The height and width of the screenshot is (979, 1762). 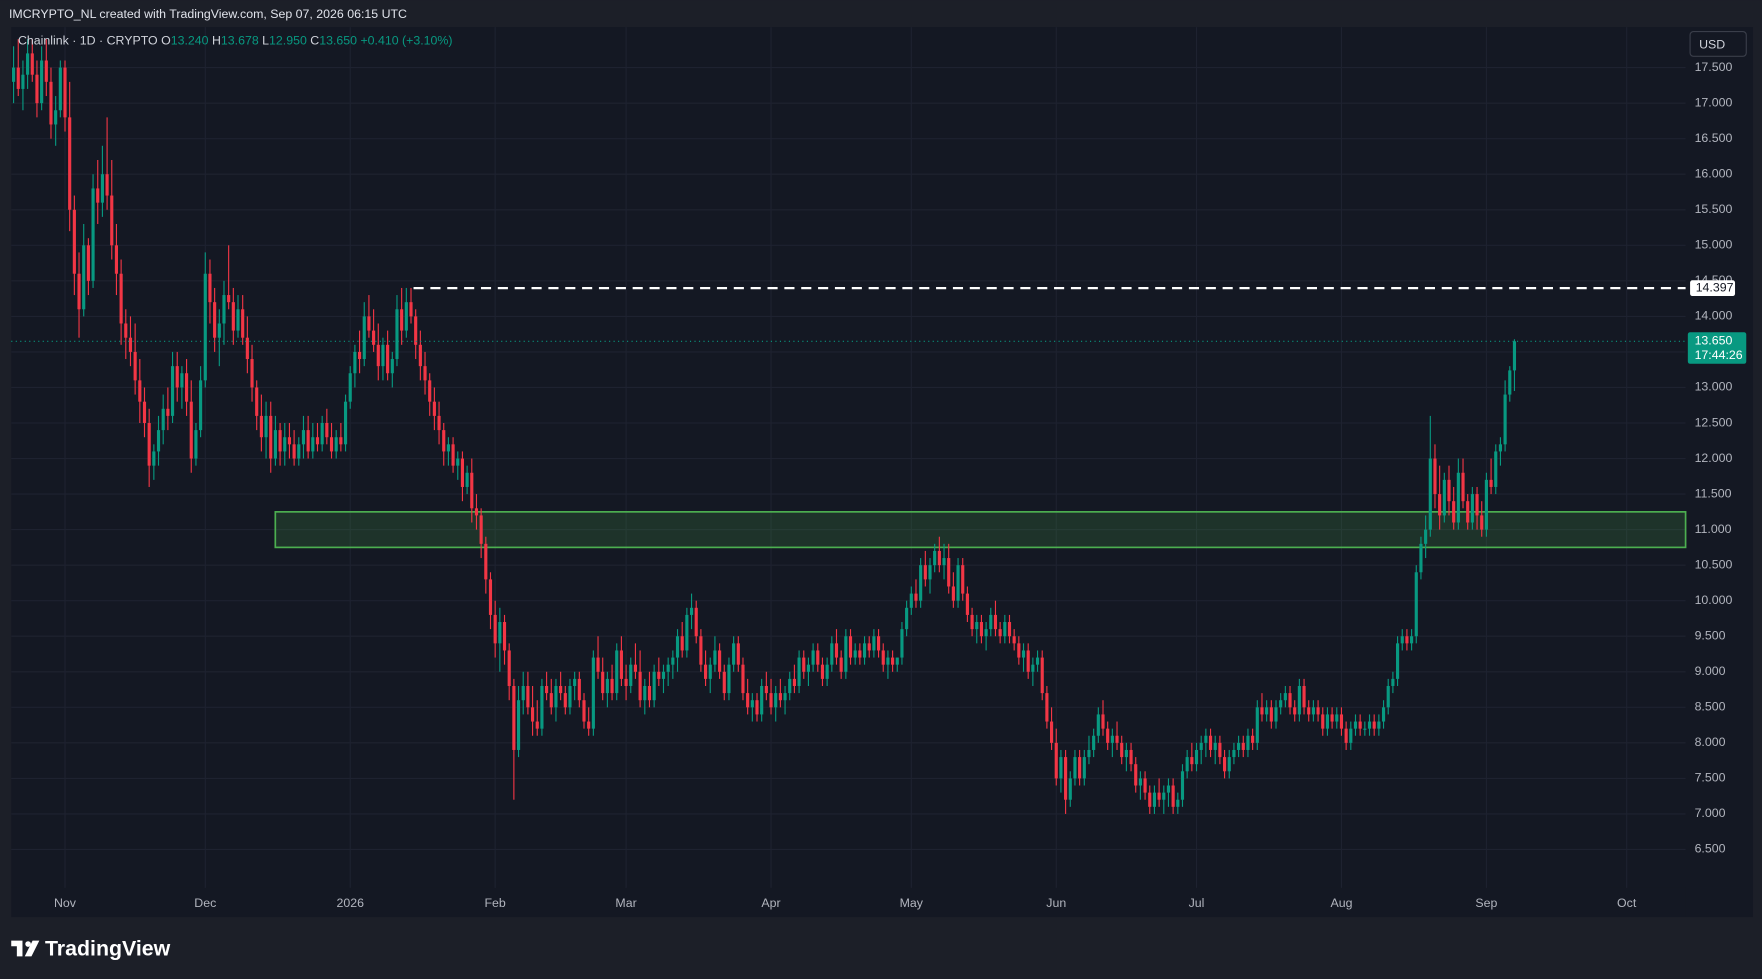 What do you see at coordinates (1715, 287) in the screenshot?
I see `resistance-label: 14.397` at bounding box center [1715, 287].